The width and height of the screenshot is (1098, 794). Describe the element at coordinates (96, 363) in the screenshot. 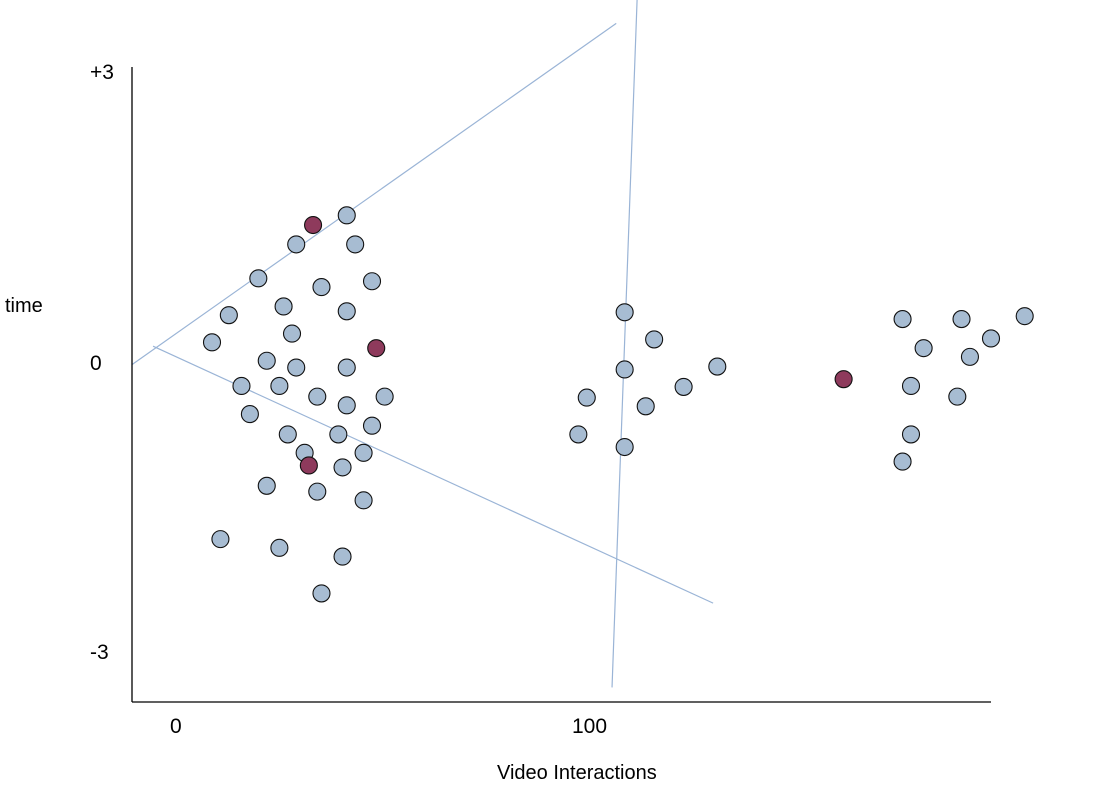

I see `y-tick-label-zero: 0` at that location.